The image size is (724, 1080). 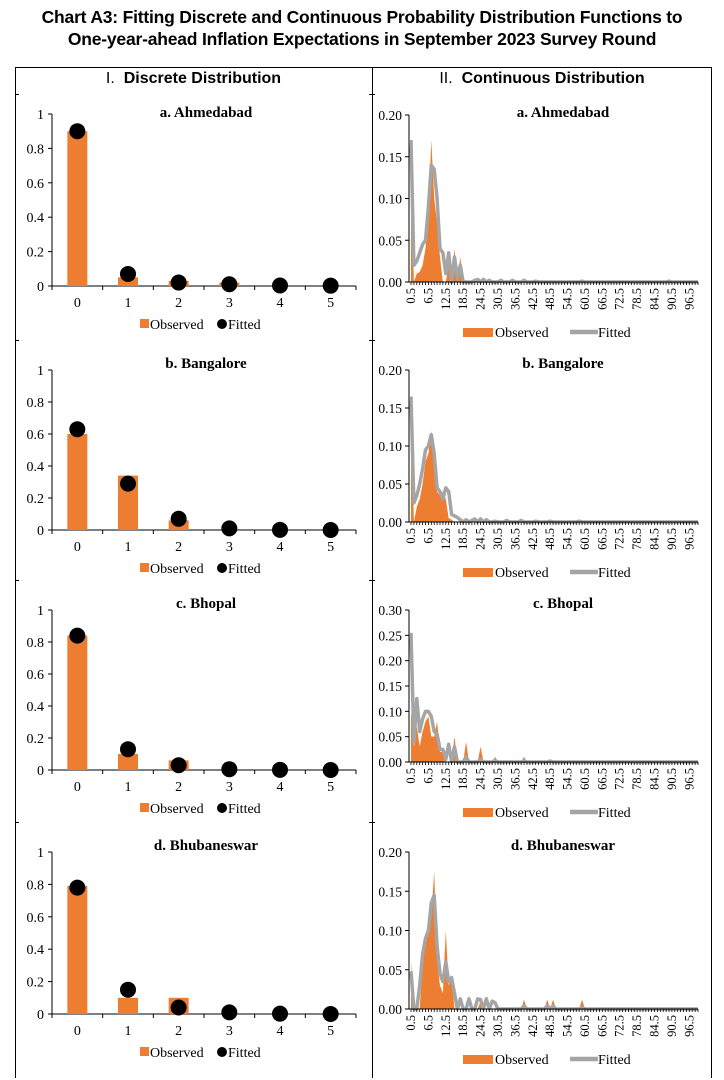 What do you see at coordinates (372, 572) in the screenshot?
I see `column-divider` at bounding box center [372, 572].